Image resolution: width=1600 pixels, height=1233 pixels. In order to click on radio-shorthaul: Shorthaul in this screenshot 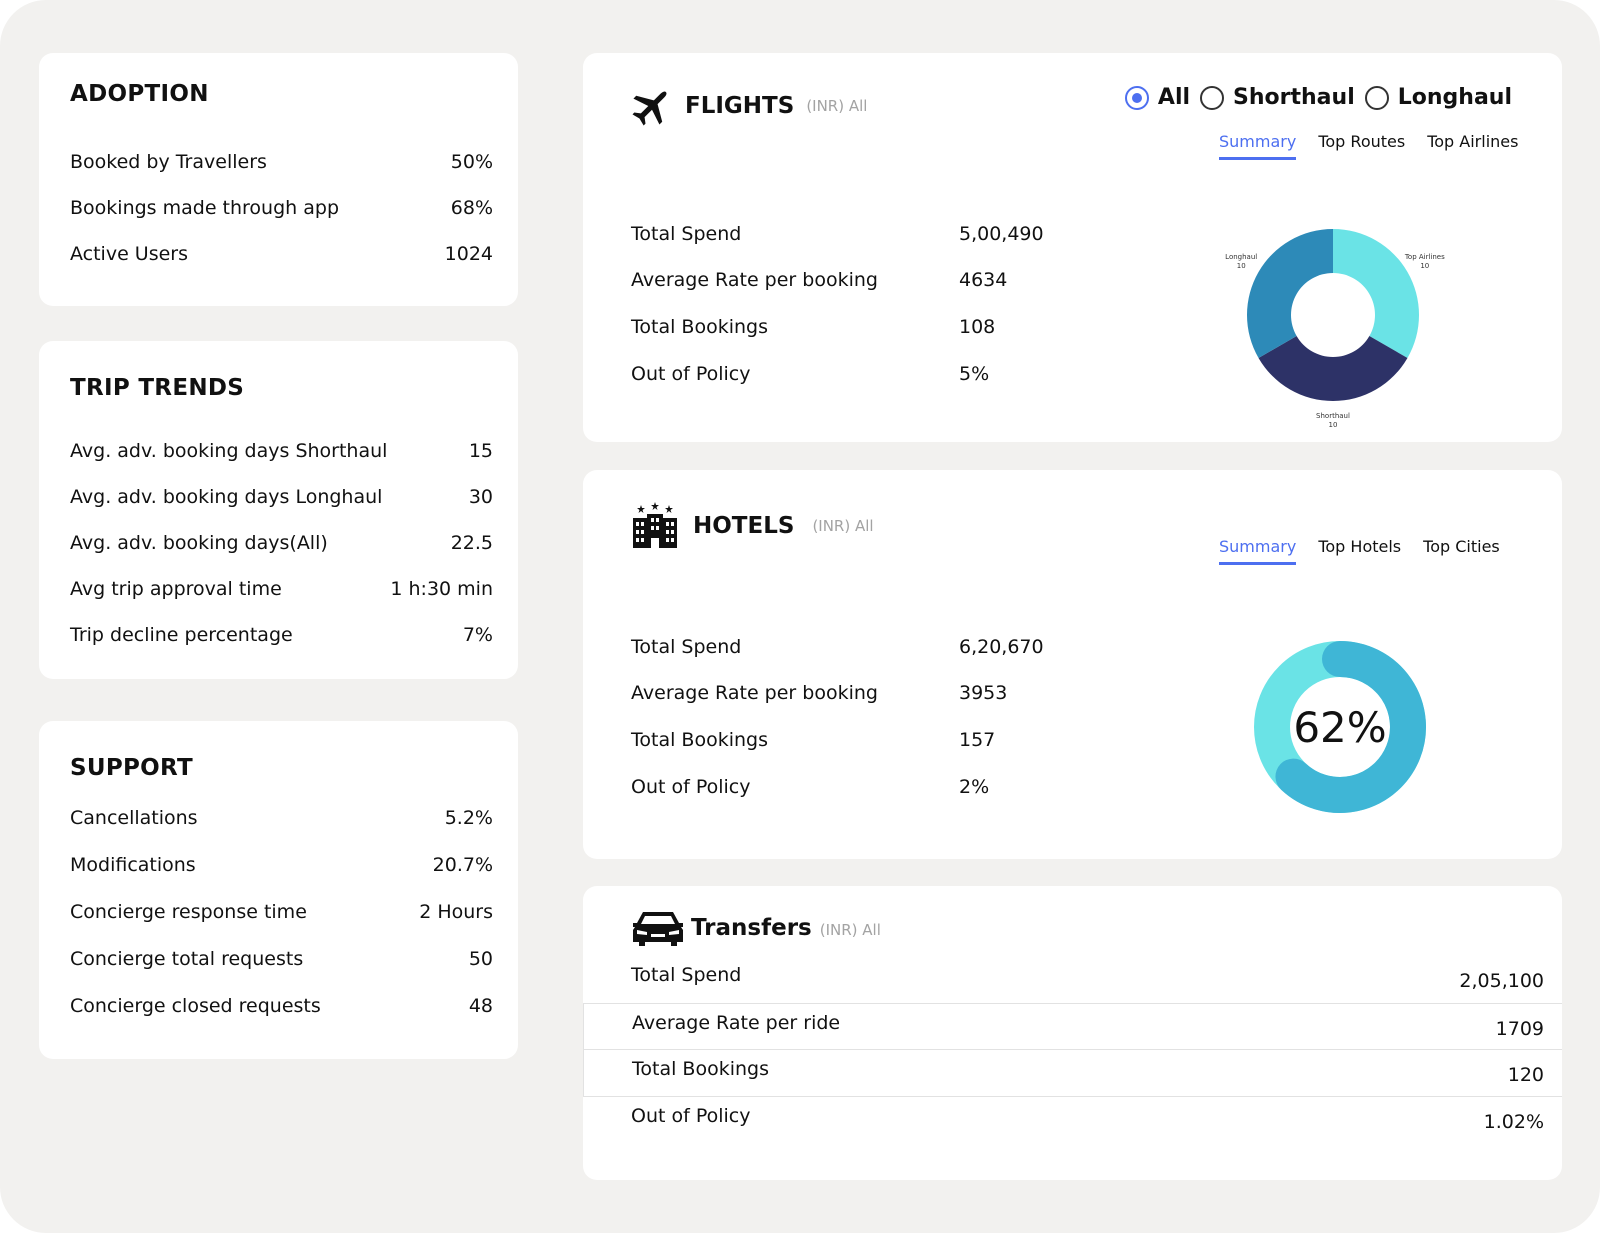, I will do `click(1277, 97)`.